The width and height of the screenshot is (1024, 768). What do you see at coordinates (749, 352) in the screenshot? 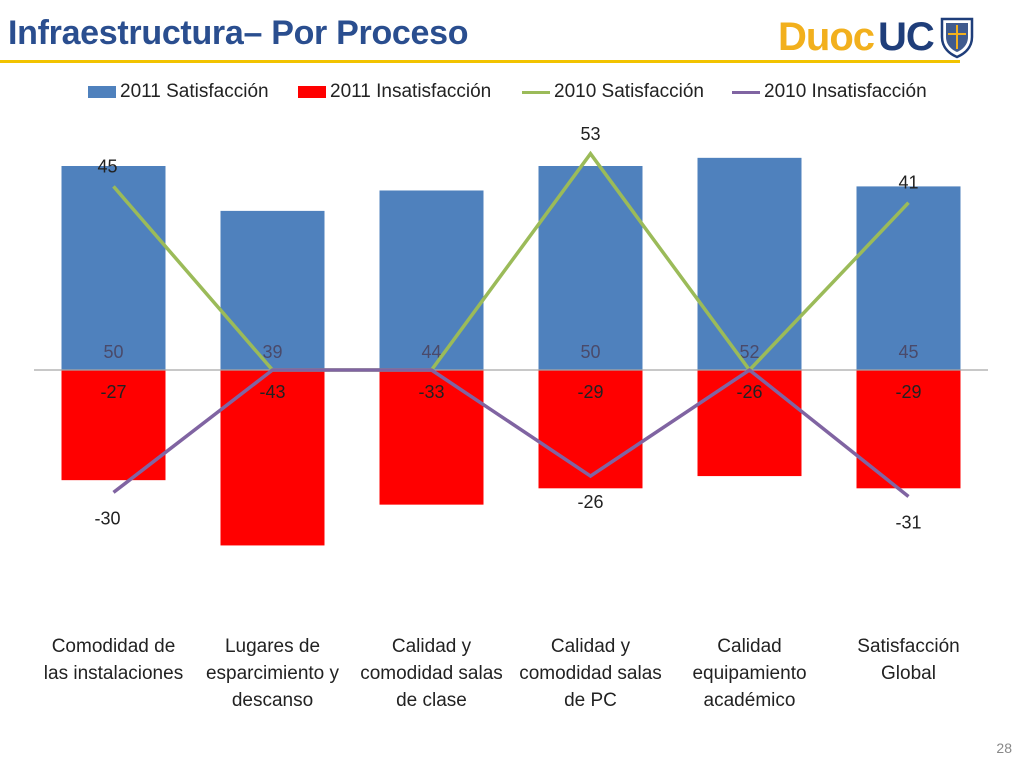
I see `data-label-2011-satisfaccion: 52` at bounding box center [749, 352].